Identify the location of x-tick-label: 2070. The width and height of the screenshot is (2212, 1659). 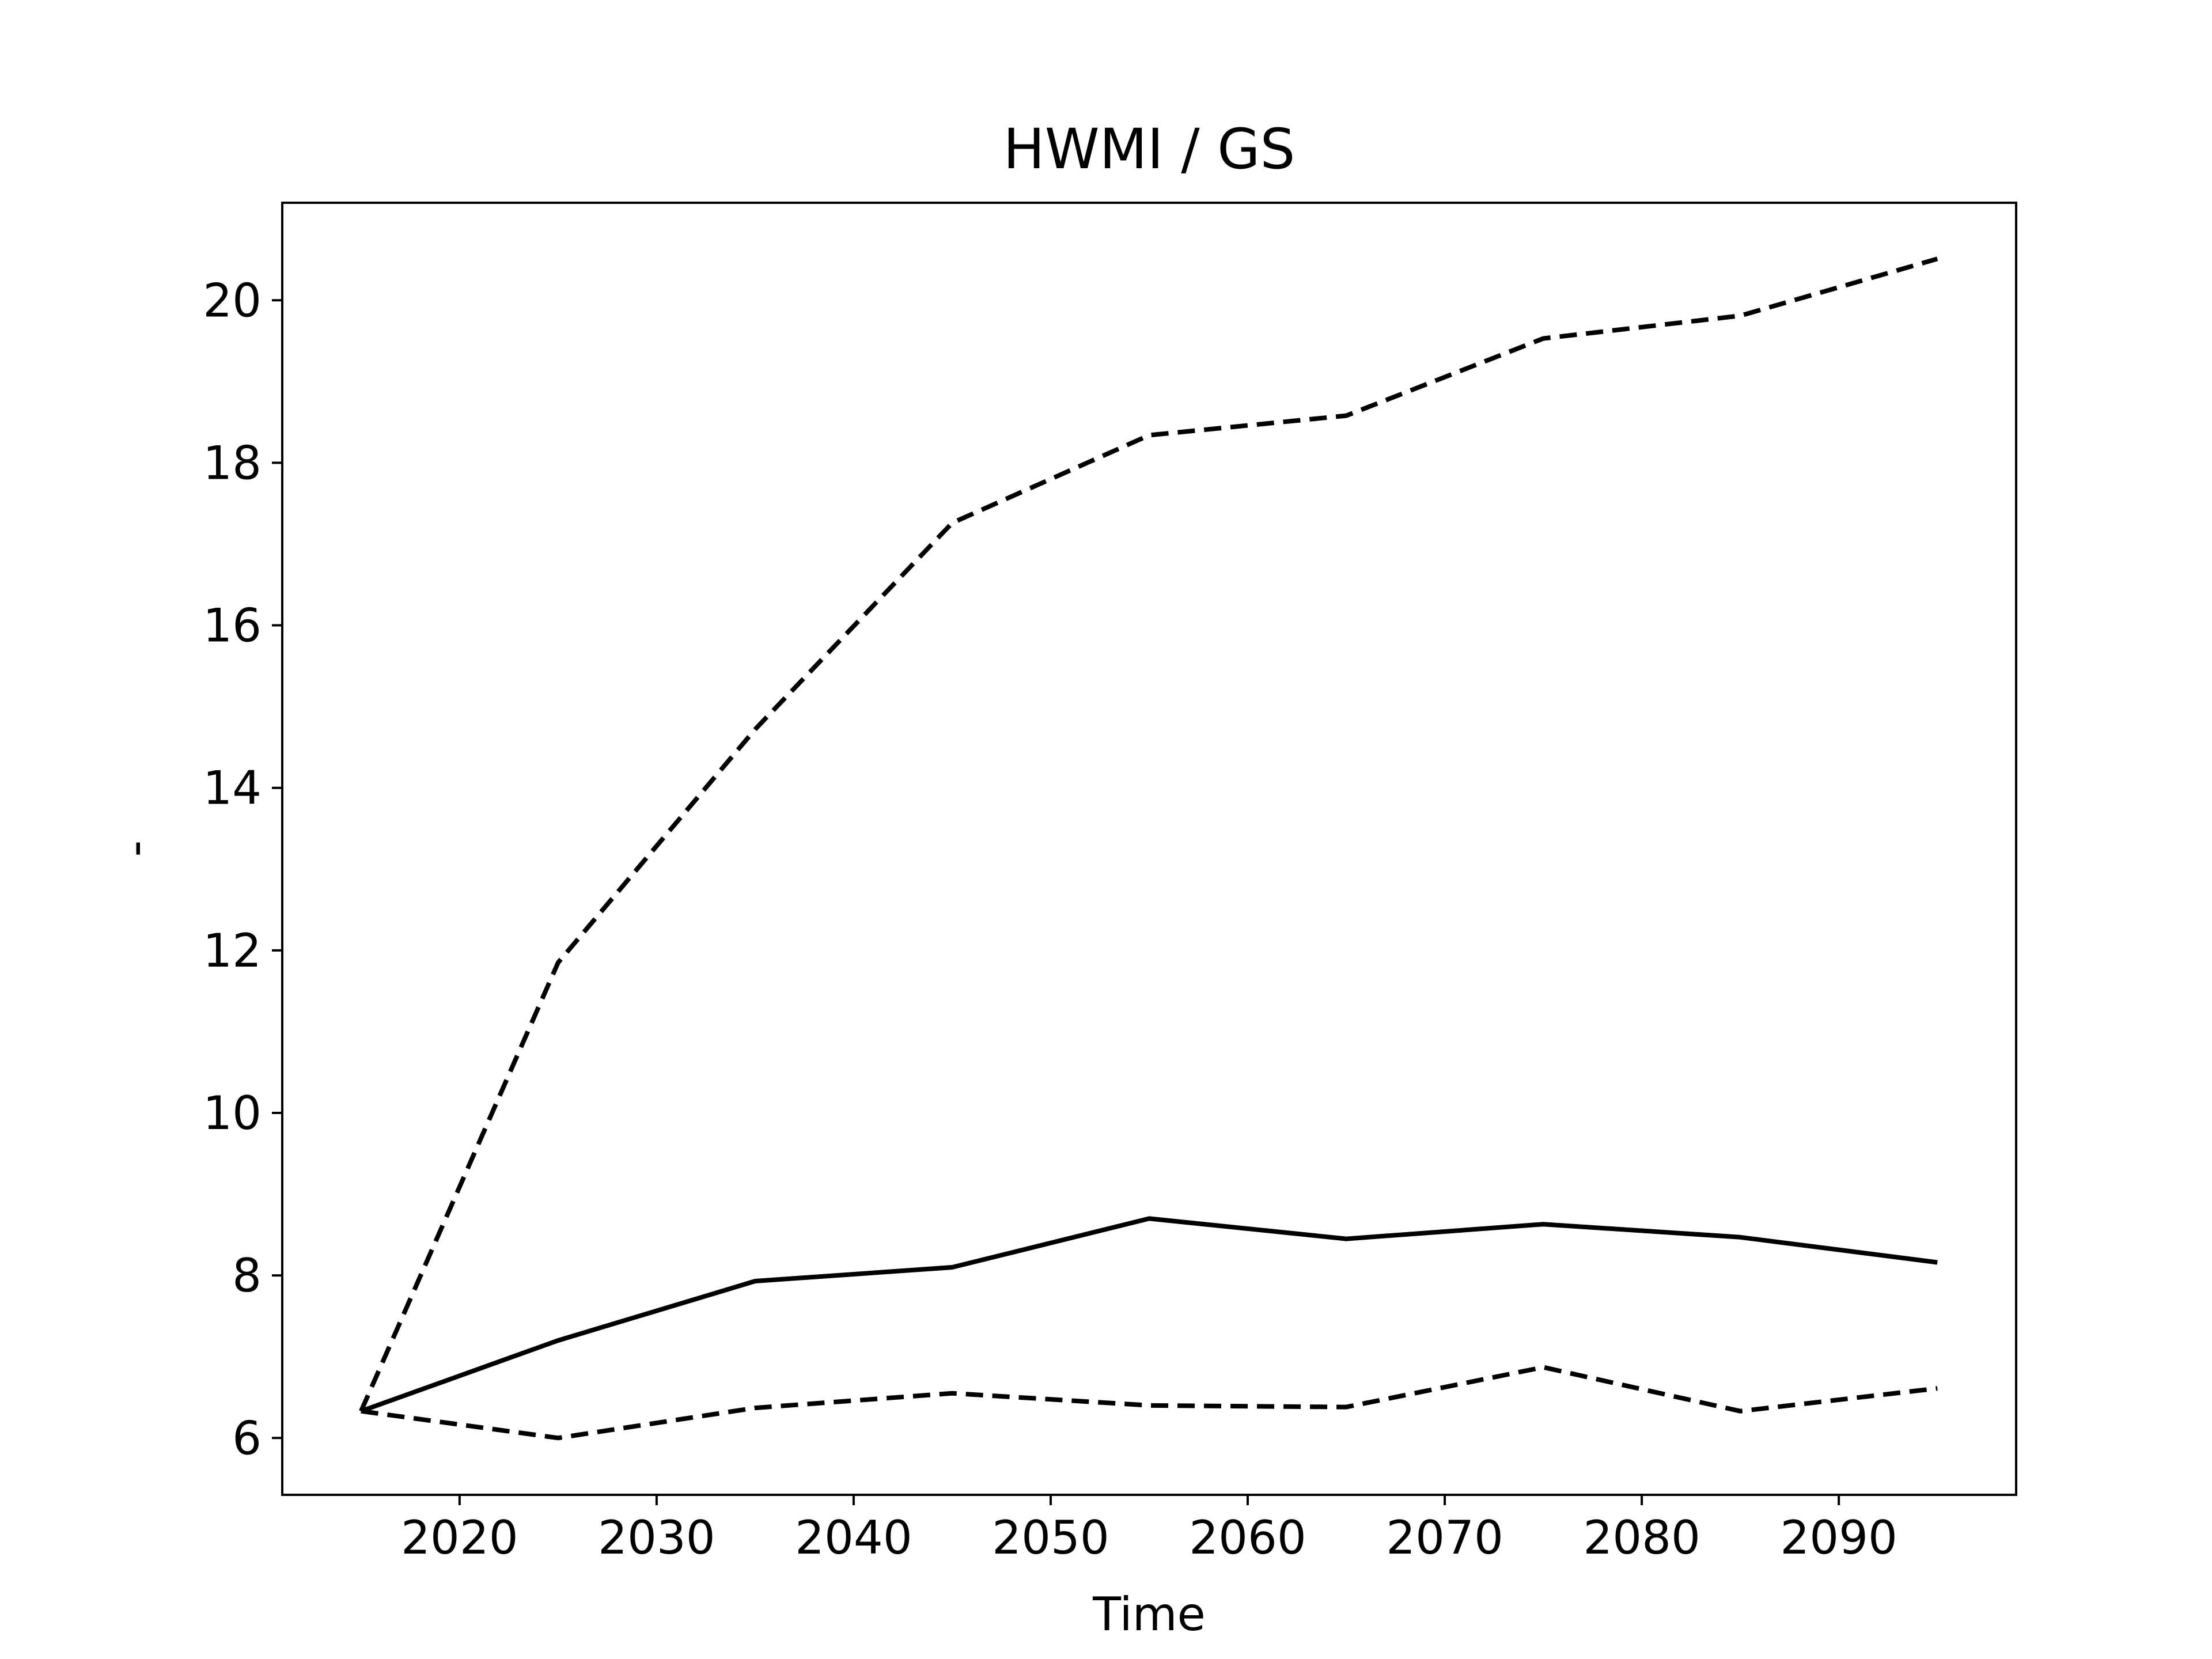
(1444, 1538).